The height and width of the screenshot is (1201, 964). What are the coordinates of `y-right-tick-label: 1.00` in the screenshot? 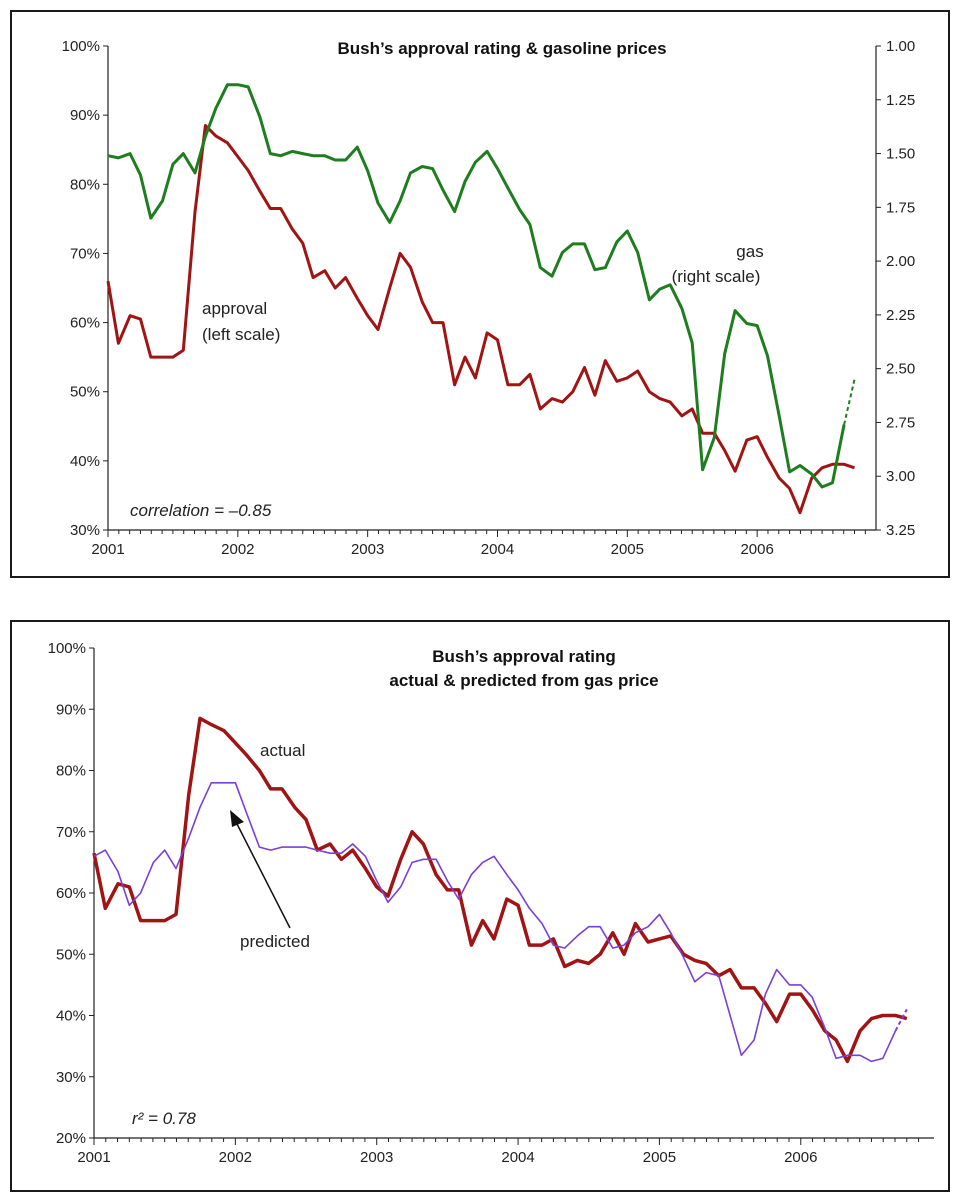 It's located at (900, 46).